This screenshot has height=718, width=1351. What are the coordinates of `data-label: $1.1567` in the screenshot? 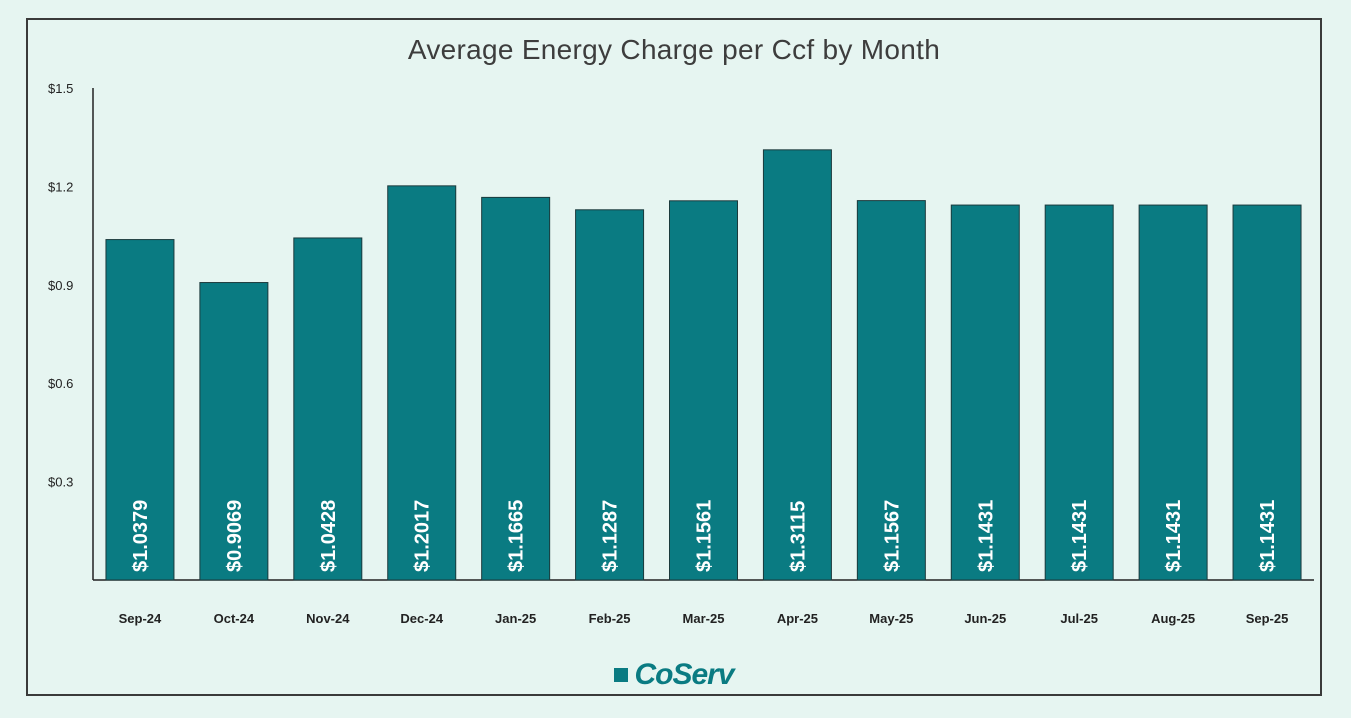 It's located at (892, 536).